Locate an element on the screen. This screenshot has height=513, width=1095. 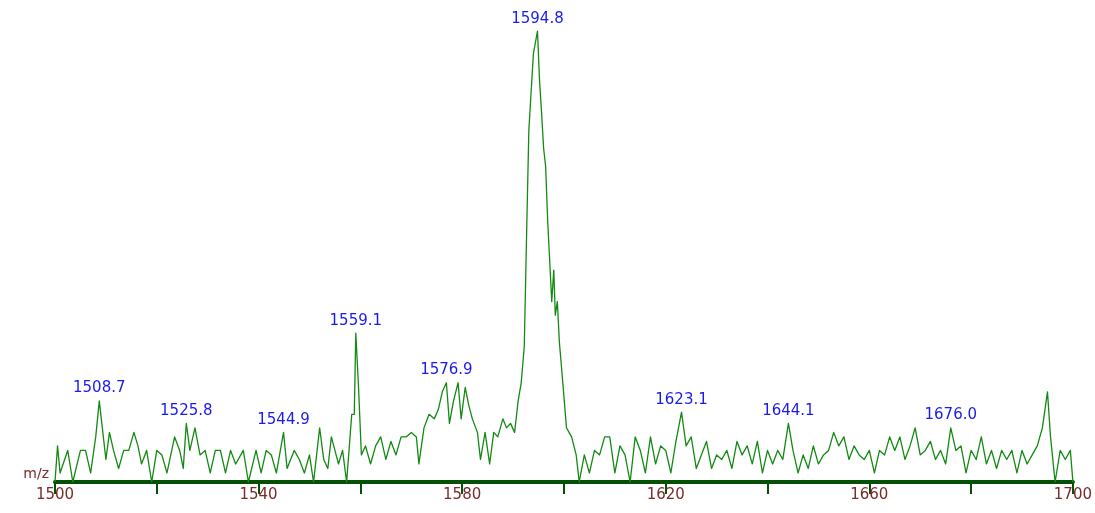
annotation: 1508.7 is located at coordinates (99, 387).